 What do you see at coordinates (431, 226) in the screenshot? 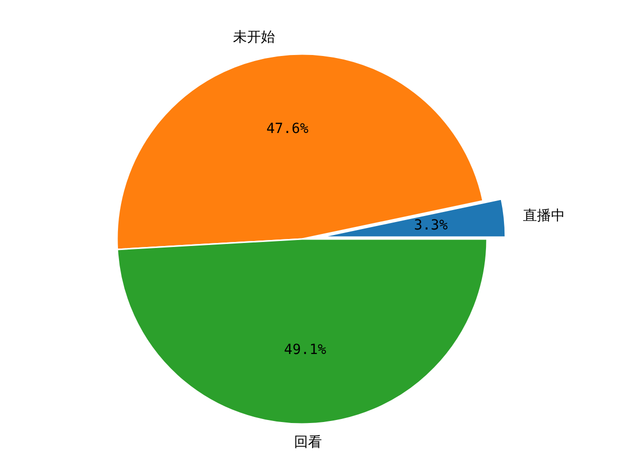
I see `data-label: 3.3%` at bounding box center [431, 226].